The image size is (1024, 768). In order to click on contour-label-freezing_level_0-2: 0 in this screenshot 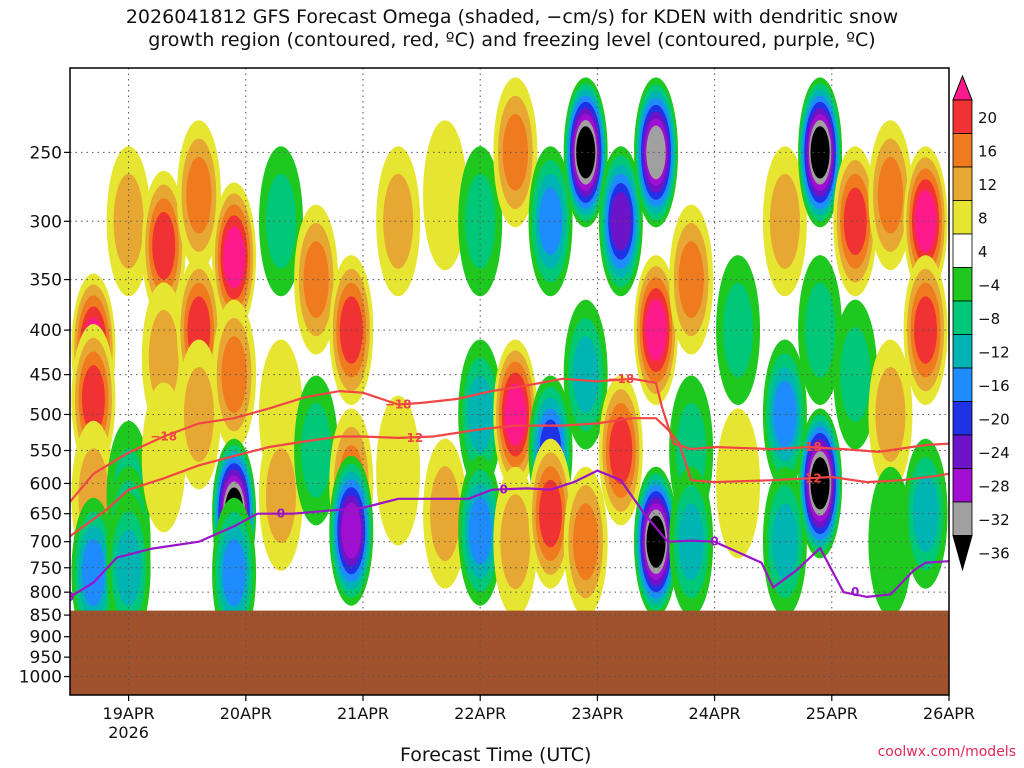, I will do `click(503, 490)`.